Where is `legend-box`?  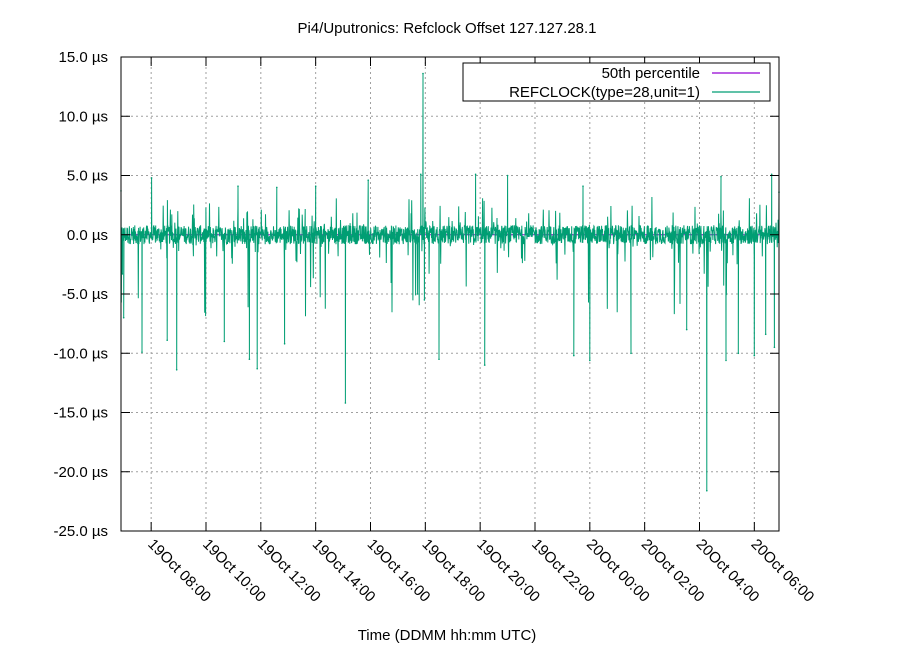 legend-box is located at coordinates (616, 82).